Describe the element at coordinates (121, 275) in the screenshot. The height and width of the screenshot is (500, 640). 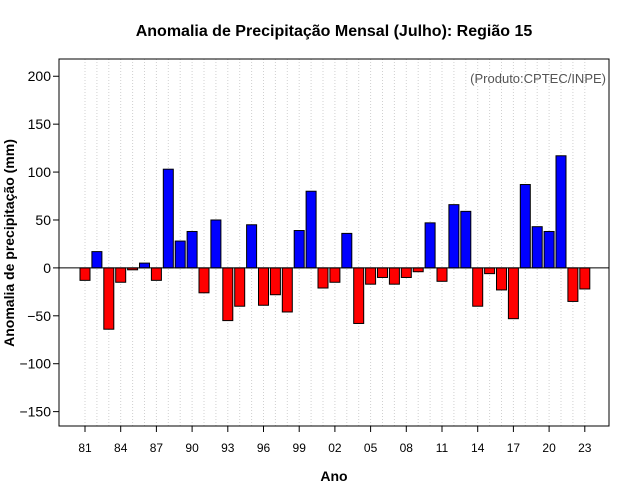
I see `bar-1984` at that location.